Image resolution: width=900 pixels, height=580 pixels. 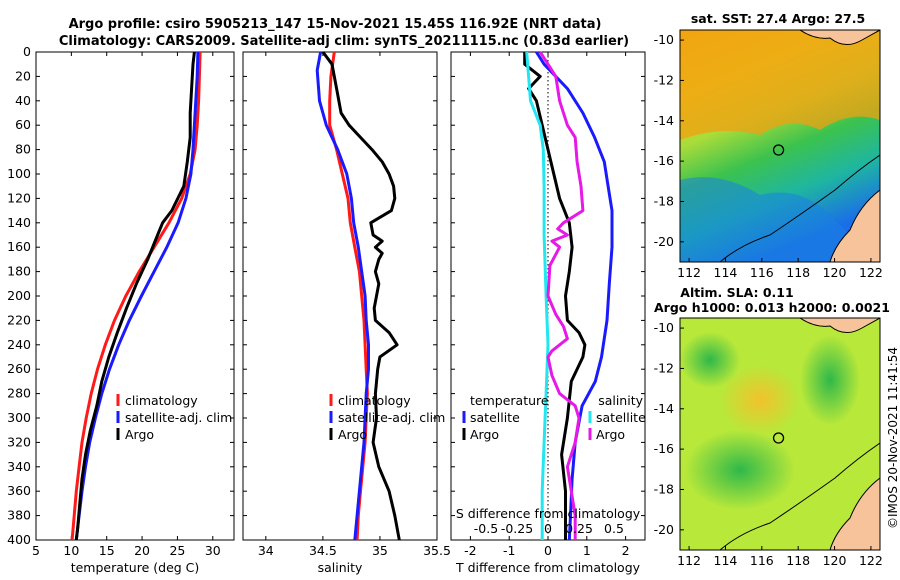 I want to click on map-x-tick-label: 122, so click(x=871, y=272).